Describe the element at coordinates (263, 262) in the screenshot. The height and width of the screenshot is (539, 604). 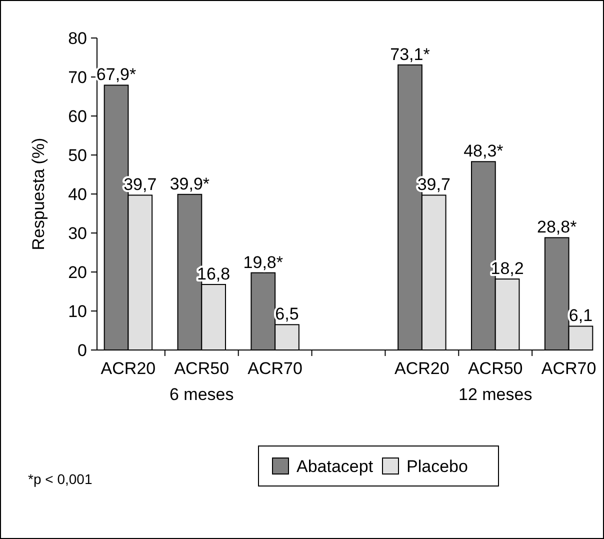
I see `data-label: 19,8*` at that location.